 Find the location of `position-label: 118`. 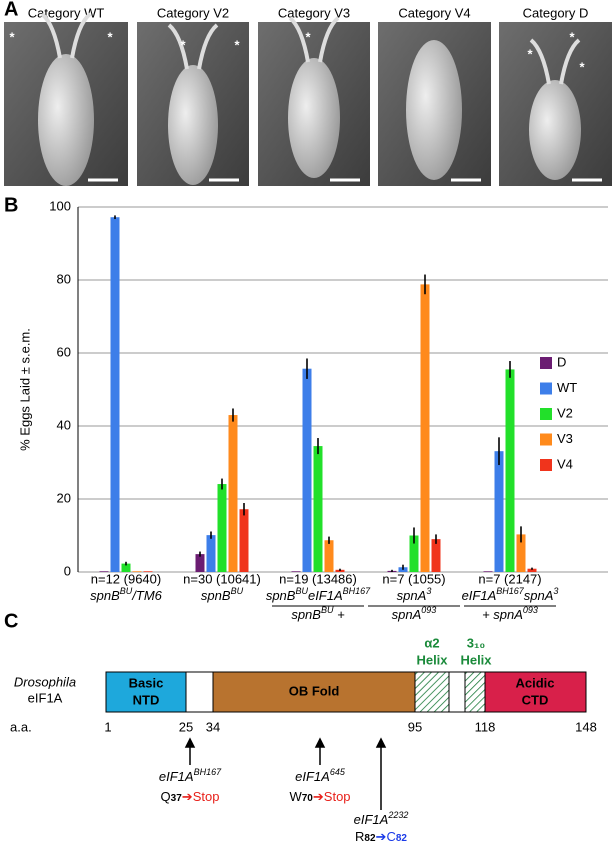

position-label: 118 is located at coordinates (485, 726).